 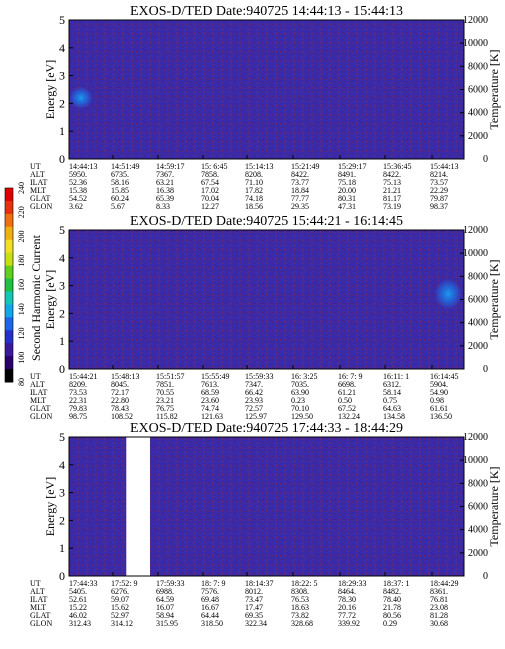 What do you see at coordinates (302, 623) in the screenshot?
I see `ephemeris-value: 328.68` at bounding box center [302, 623].